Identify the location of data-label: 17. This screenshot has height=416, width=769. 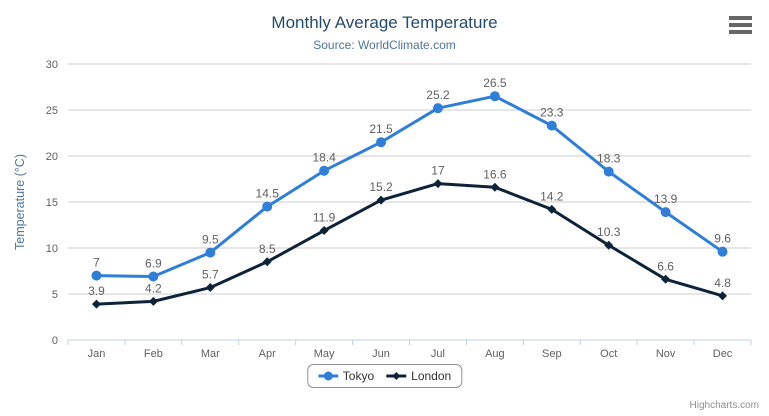
(438, 171).